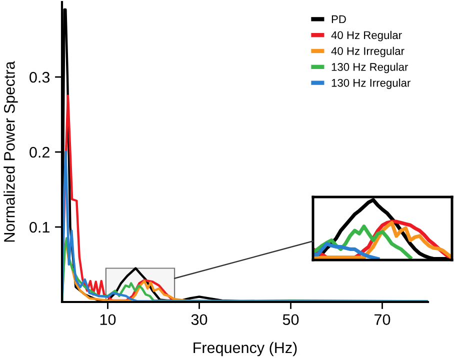 The image size is (454, 358). I want to click on y-tick-label: 0.3, so click(40, 77).